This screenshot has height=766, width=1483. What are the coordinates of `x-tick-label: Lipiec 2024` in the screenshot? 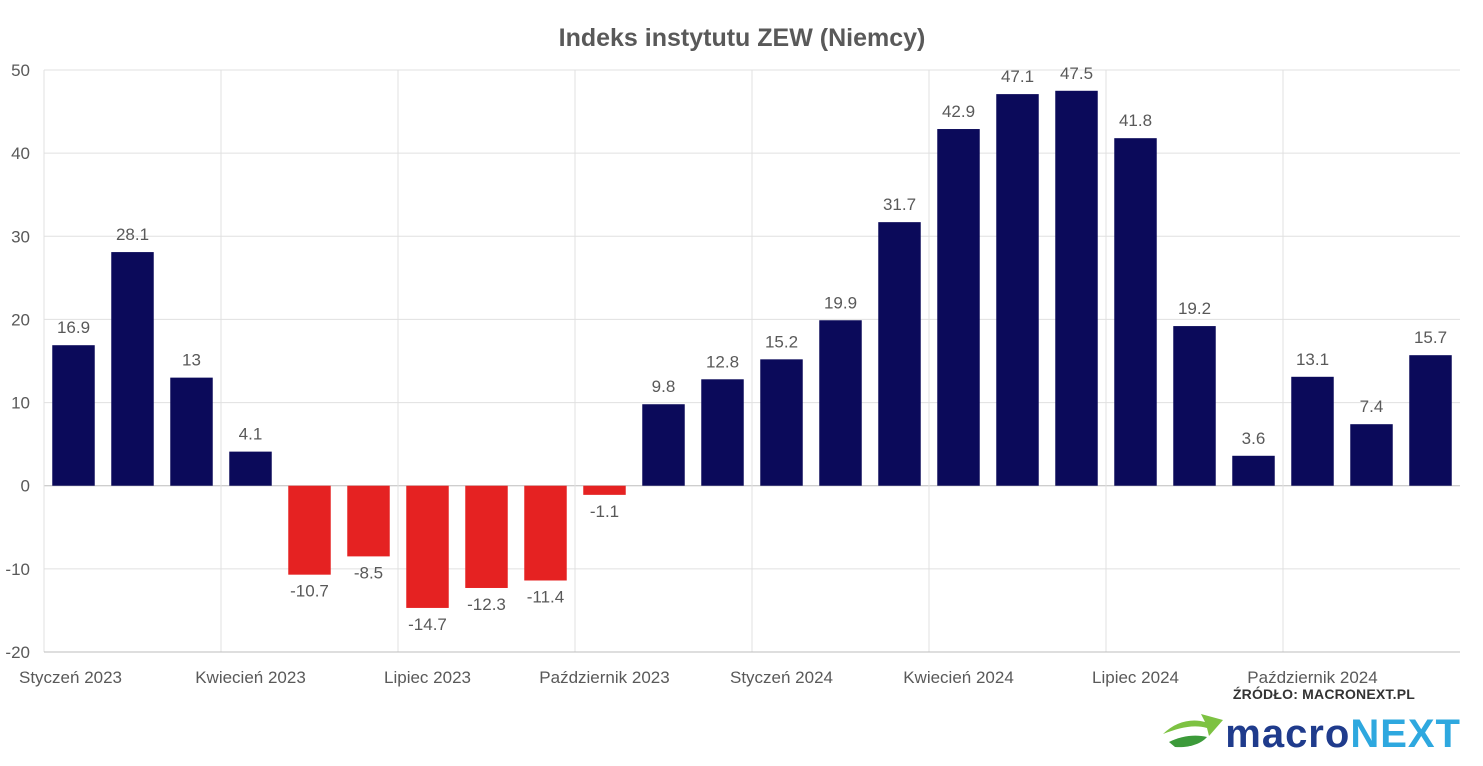 It's located at (1135, 677).